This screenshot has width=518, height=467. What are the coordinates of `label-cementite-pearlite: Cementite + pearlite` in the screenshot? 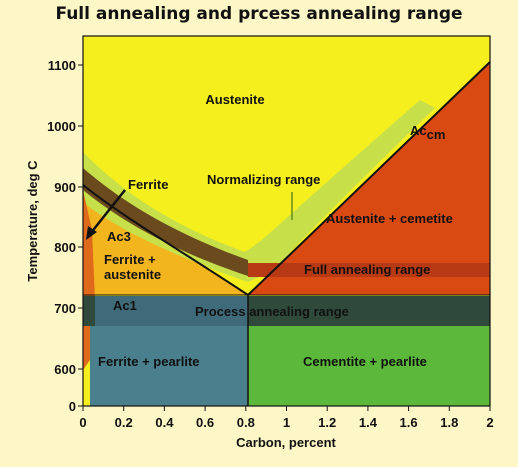 It's located at (365, 361).